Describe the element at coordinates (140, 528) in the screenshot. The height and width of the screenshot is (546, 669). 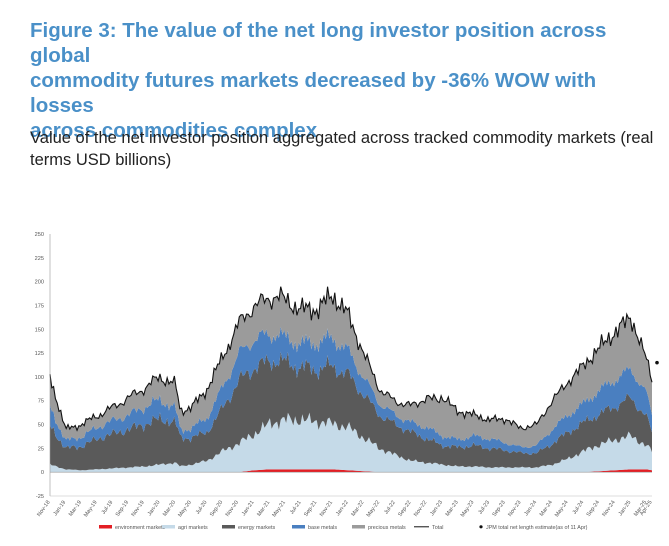
I see `legend-label: environment markets` at that location.